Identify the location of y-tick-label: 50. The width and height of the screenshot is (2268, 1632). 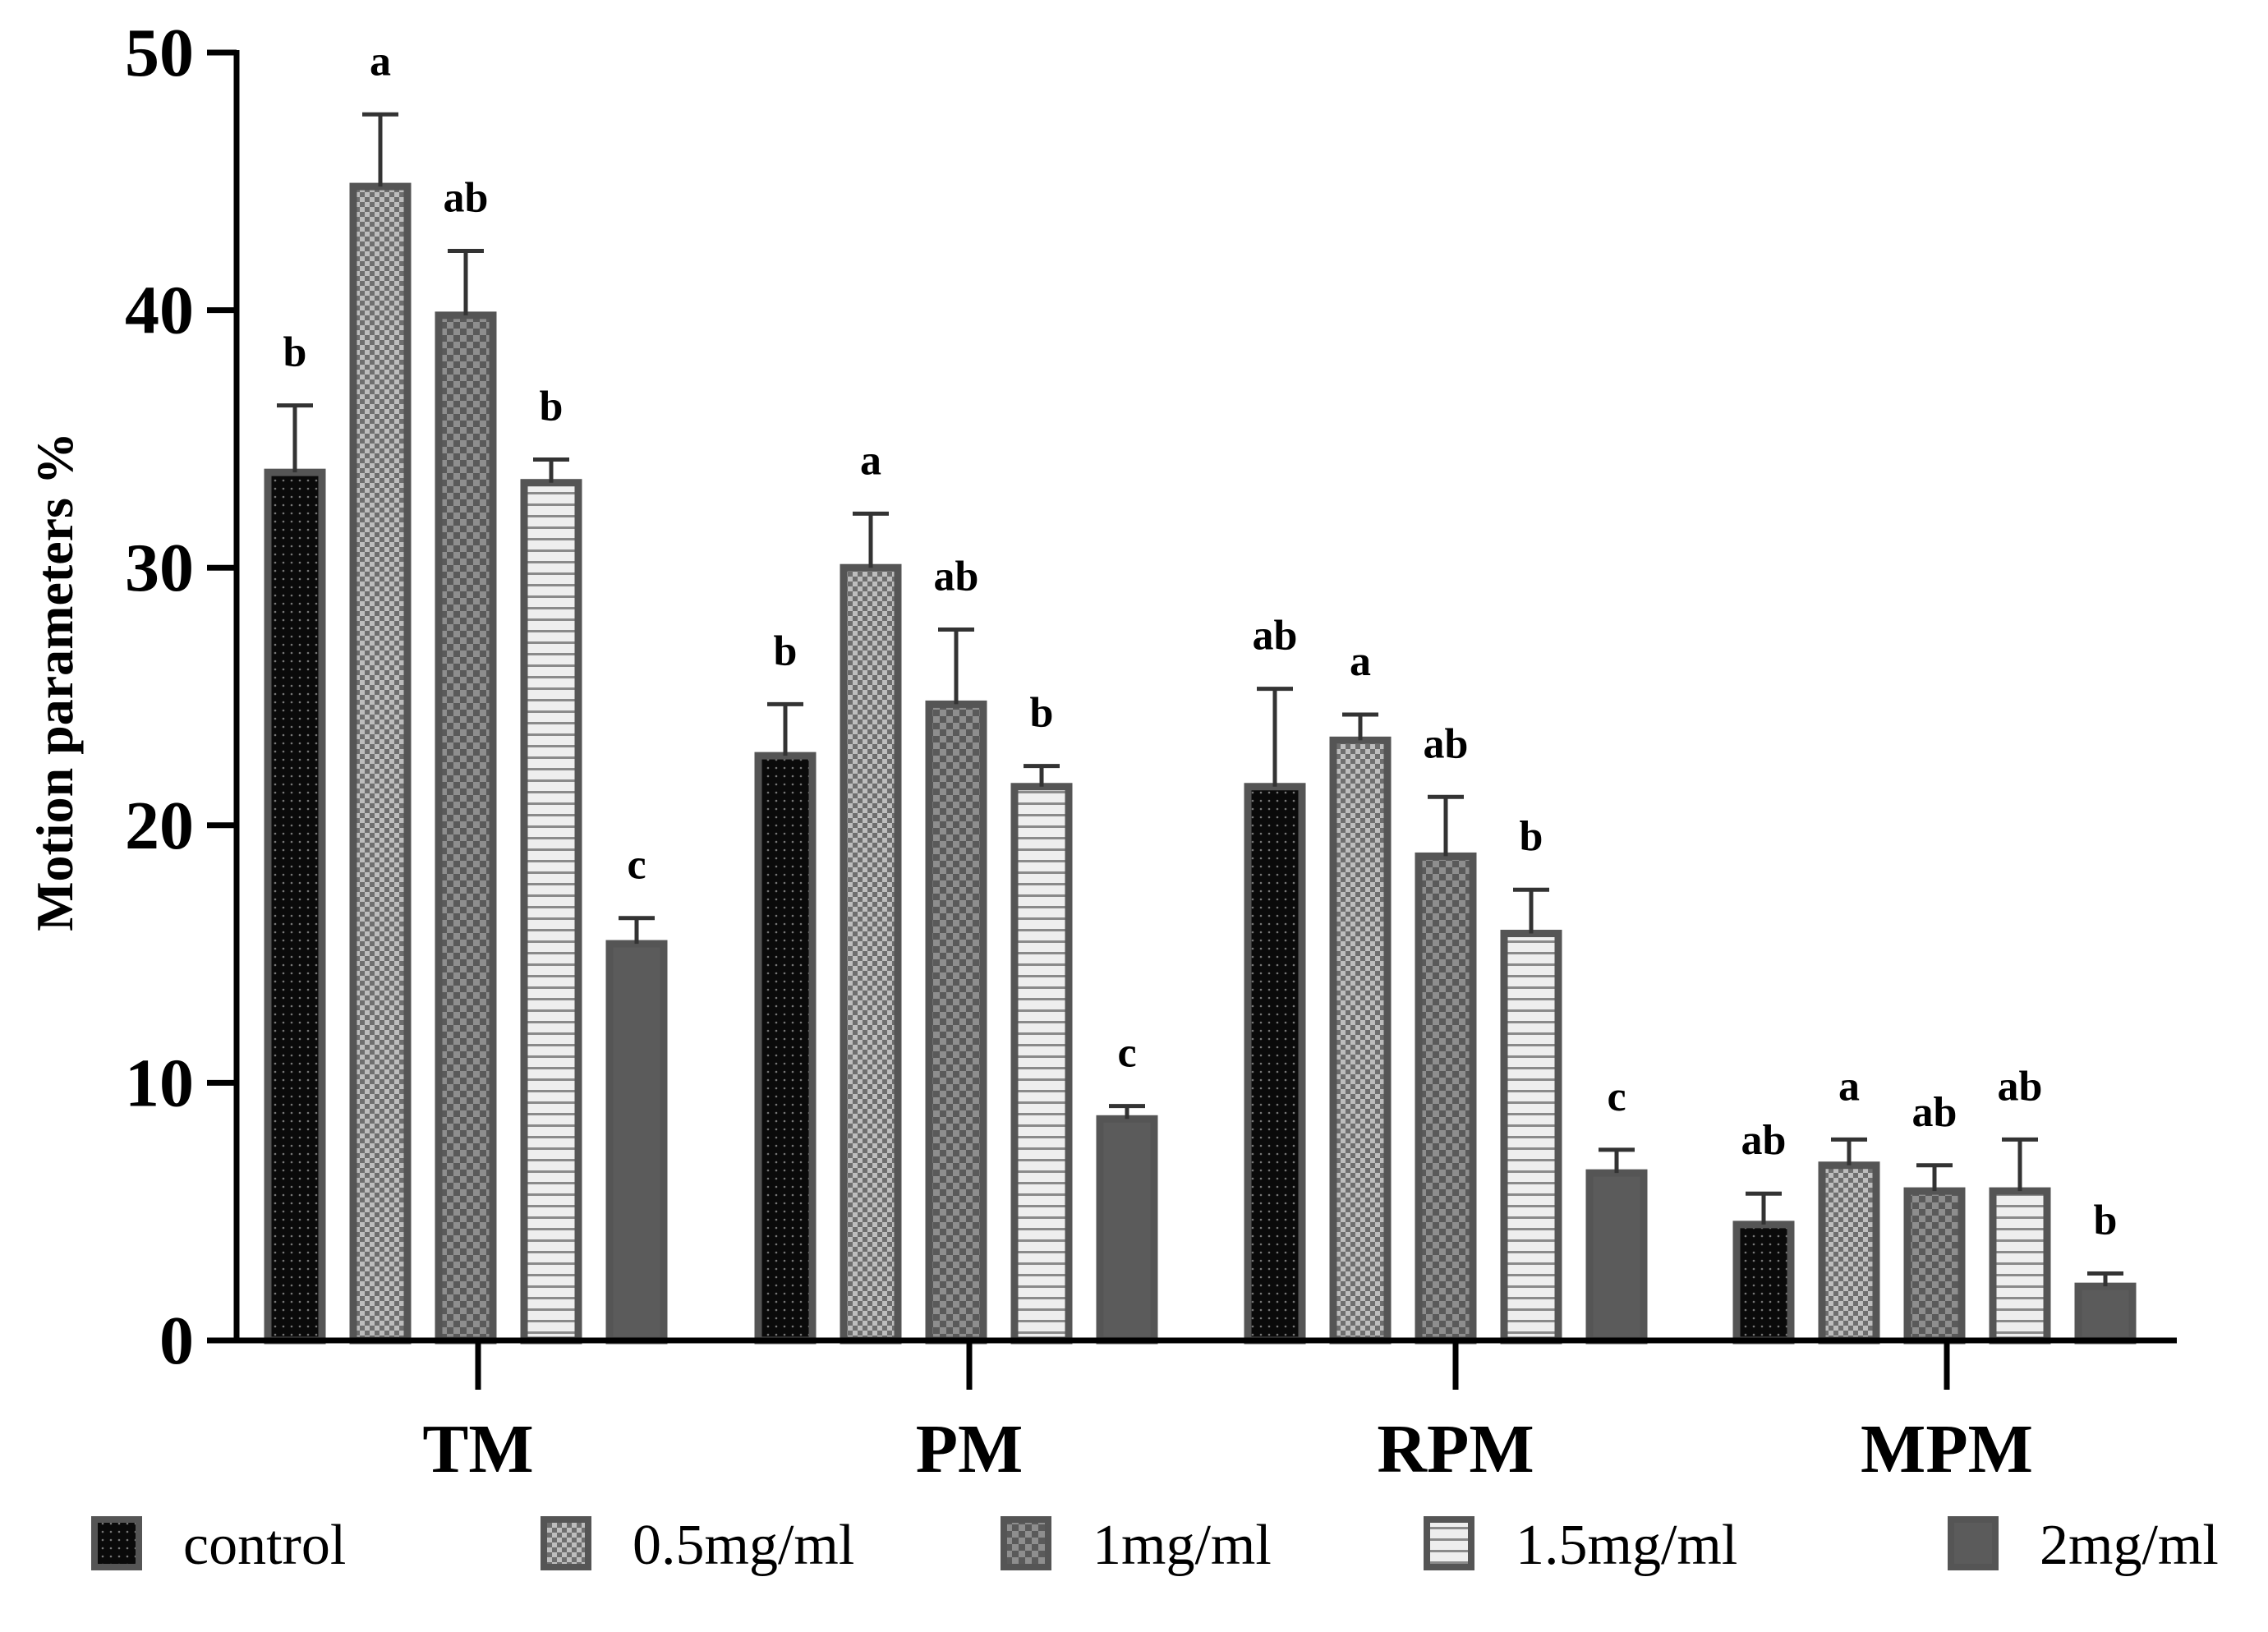
(159, 53).